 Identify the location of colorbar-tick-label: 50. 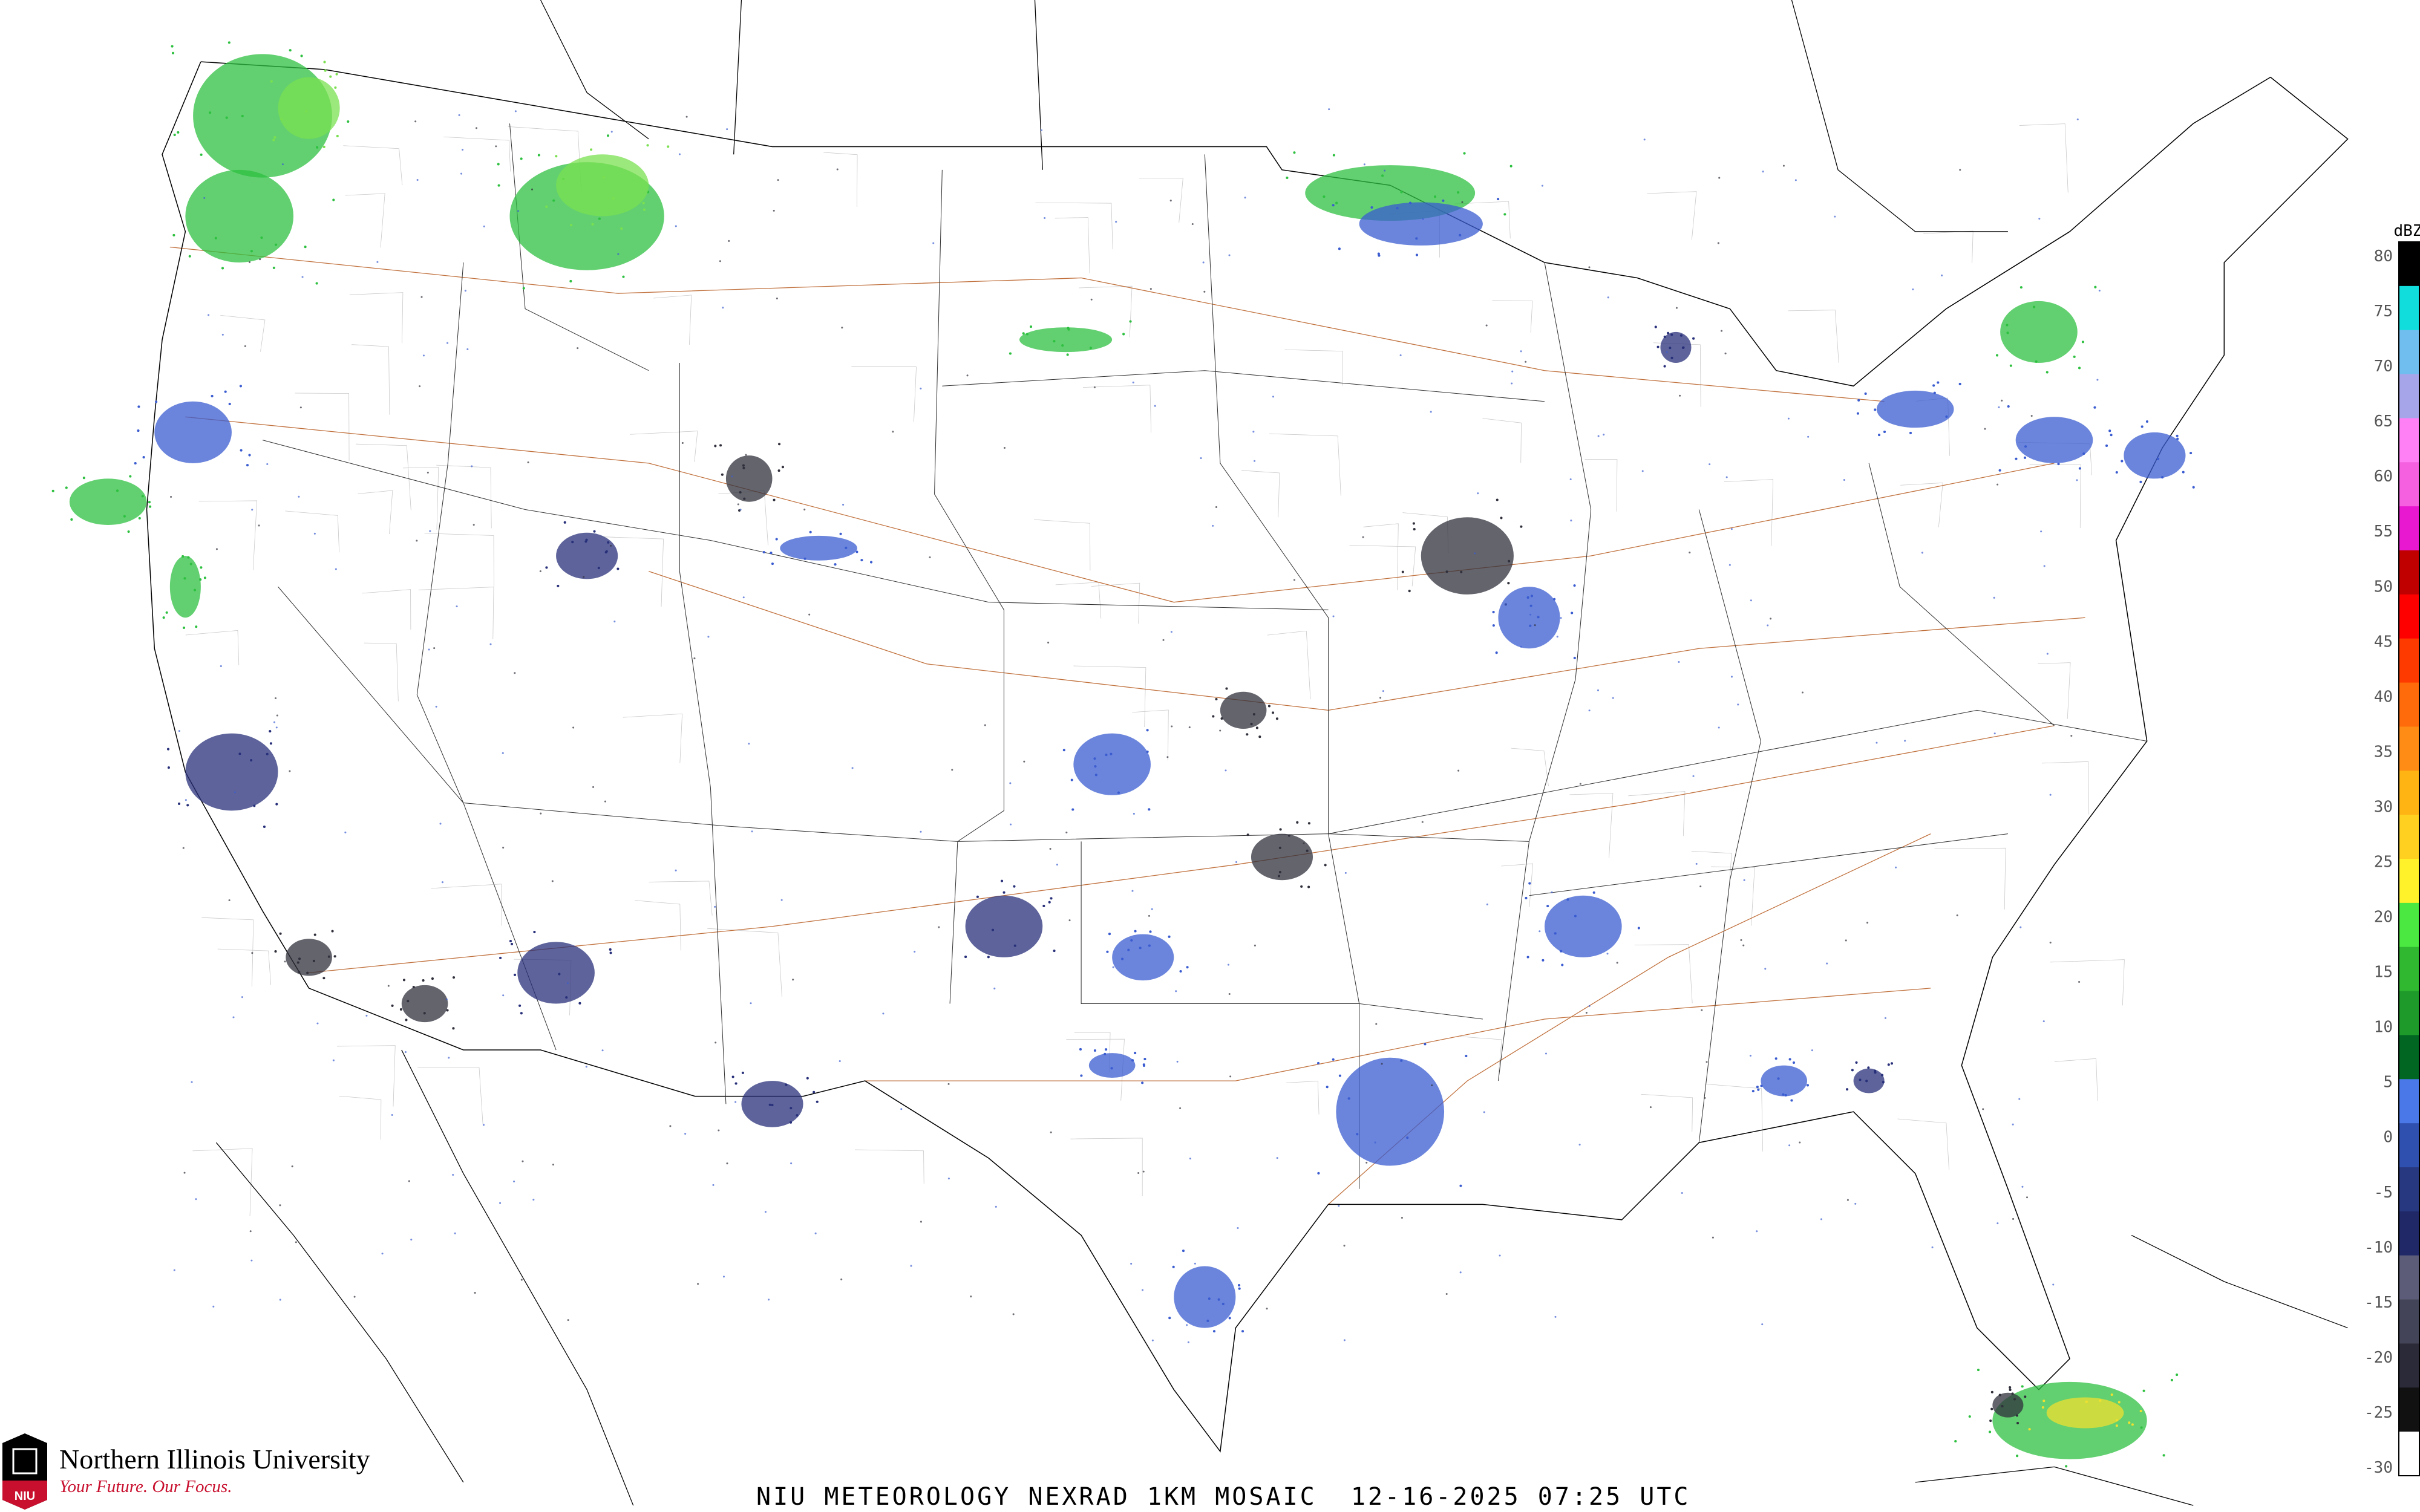
(2383, 587).